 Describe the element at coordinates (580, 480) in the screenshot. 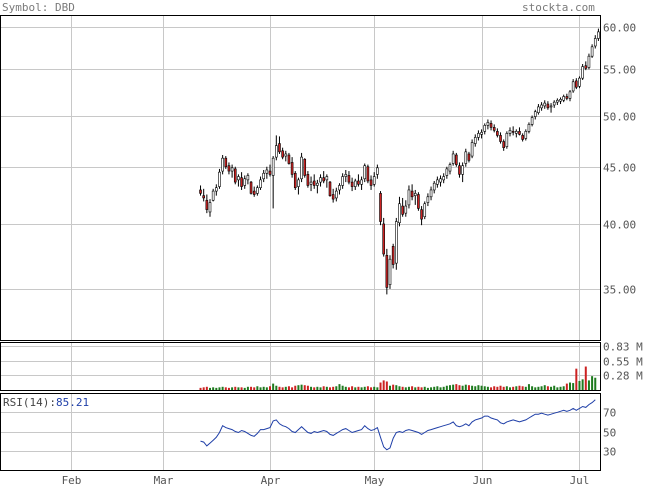

I see `x-tick-label: Jul` at that location.